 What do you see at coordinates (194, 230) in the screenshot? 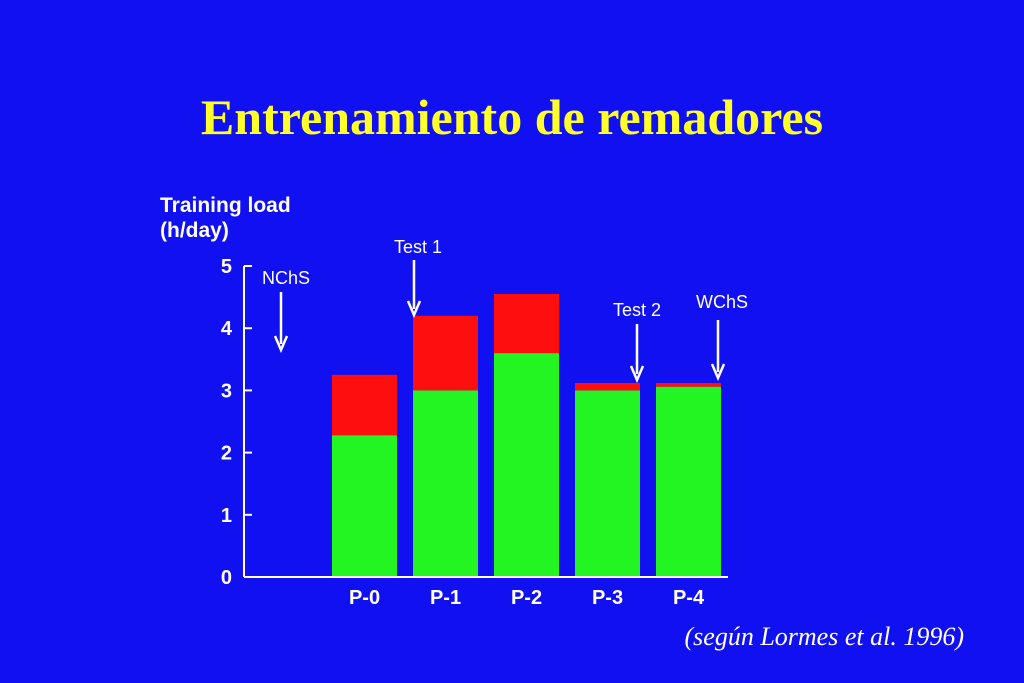
I see `y-axis-label-line-2: (h/day)` at bounding box center [194, 230].